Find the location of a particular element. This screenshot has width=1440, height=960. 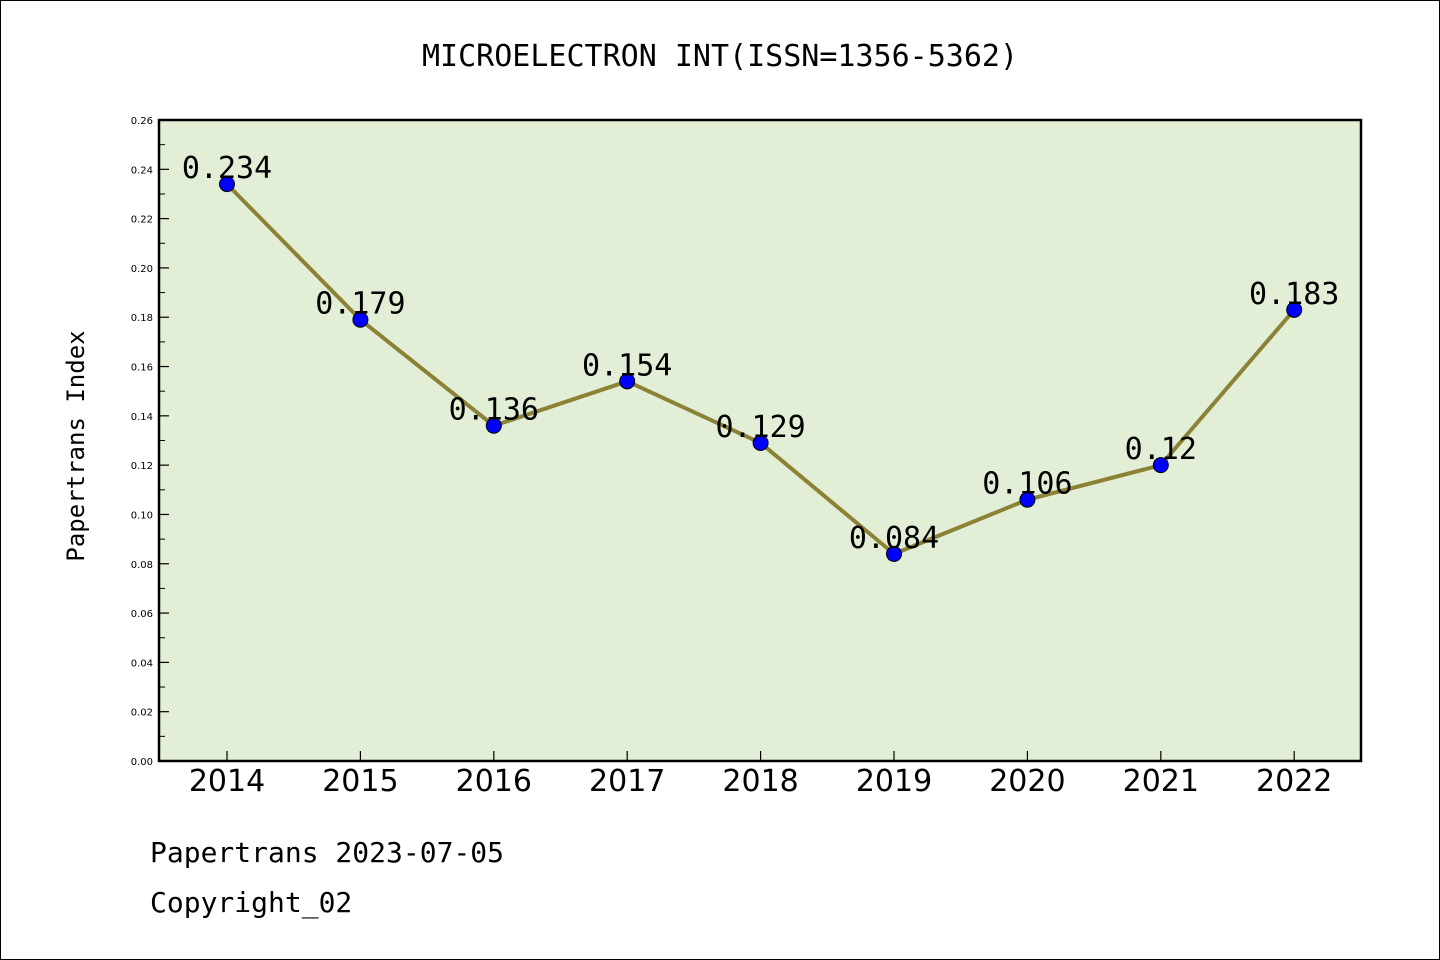

x-tick-label: 2019 is located at coordinates (894, 781).